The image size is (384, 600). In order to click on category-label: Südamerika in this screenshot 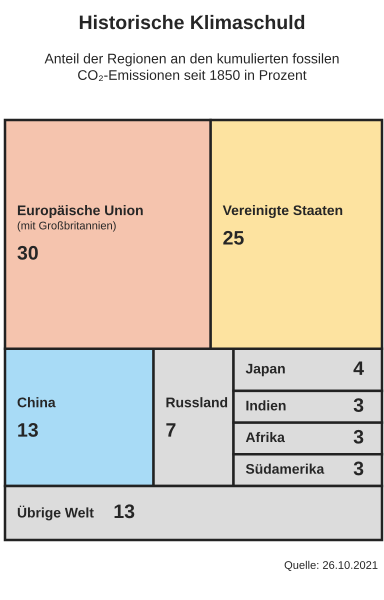, I will do `click(285, 469)`.